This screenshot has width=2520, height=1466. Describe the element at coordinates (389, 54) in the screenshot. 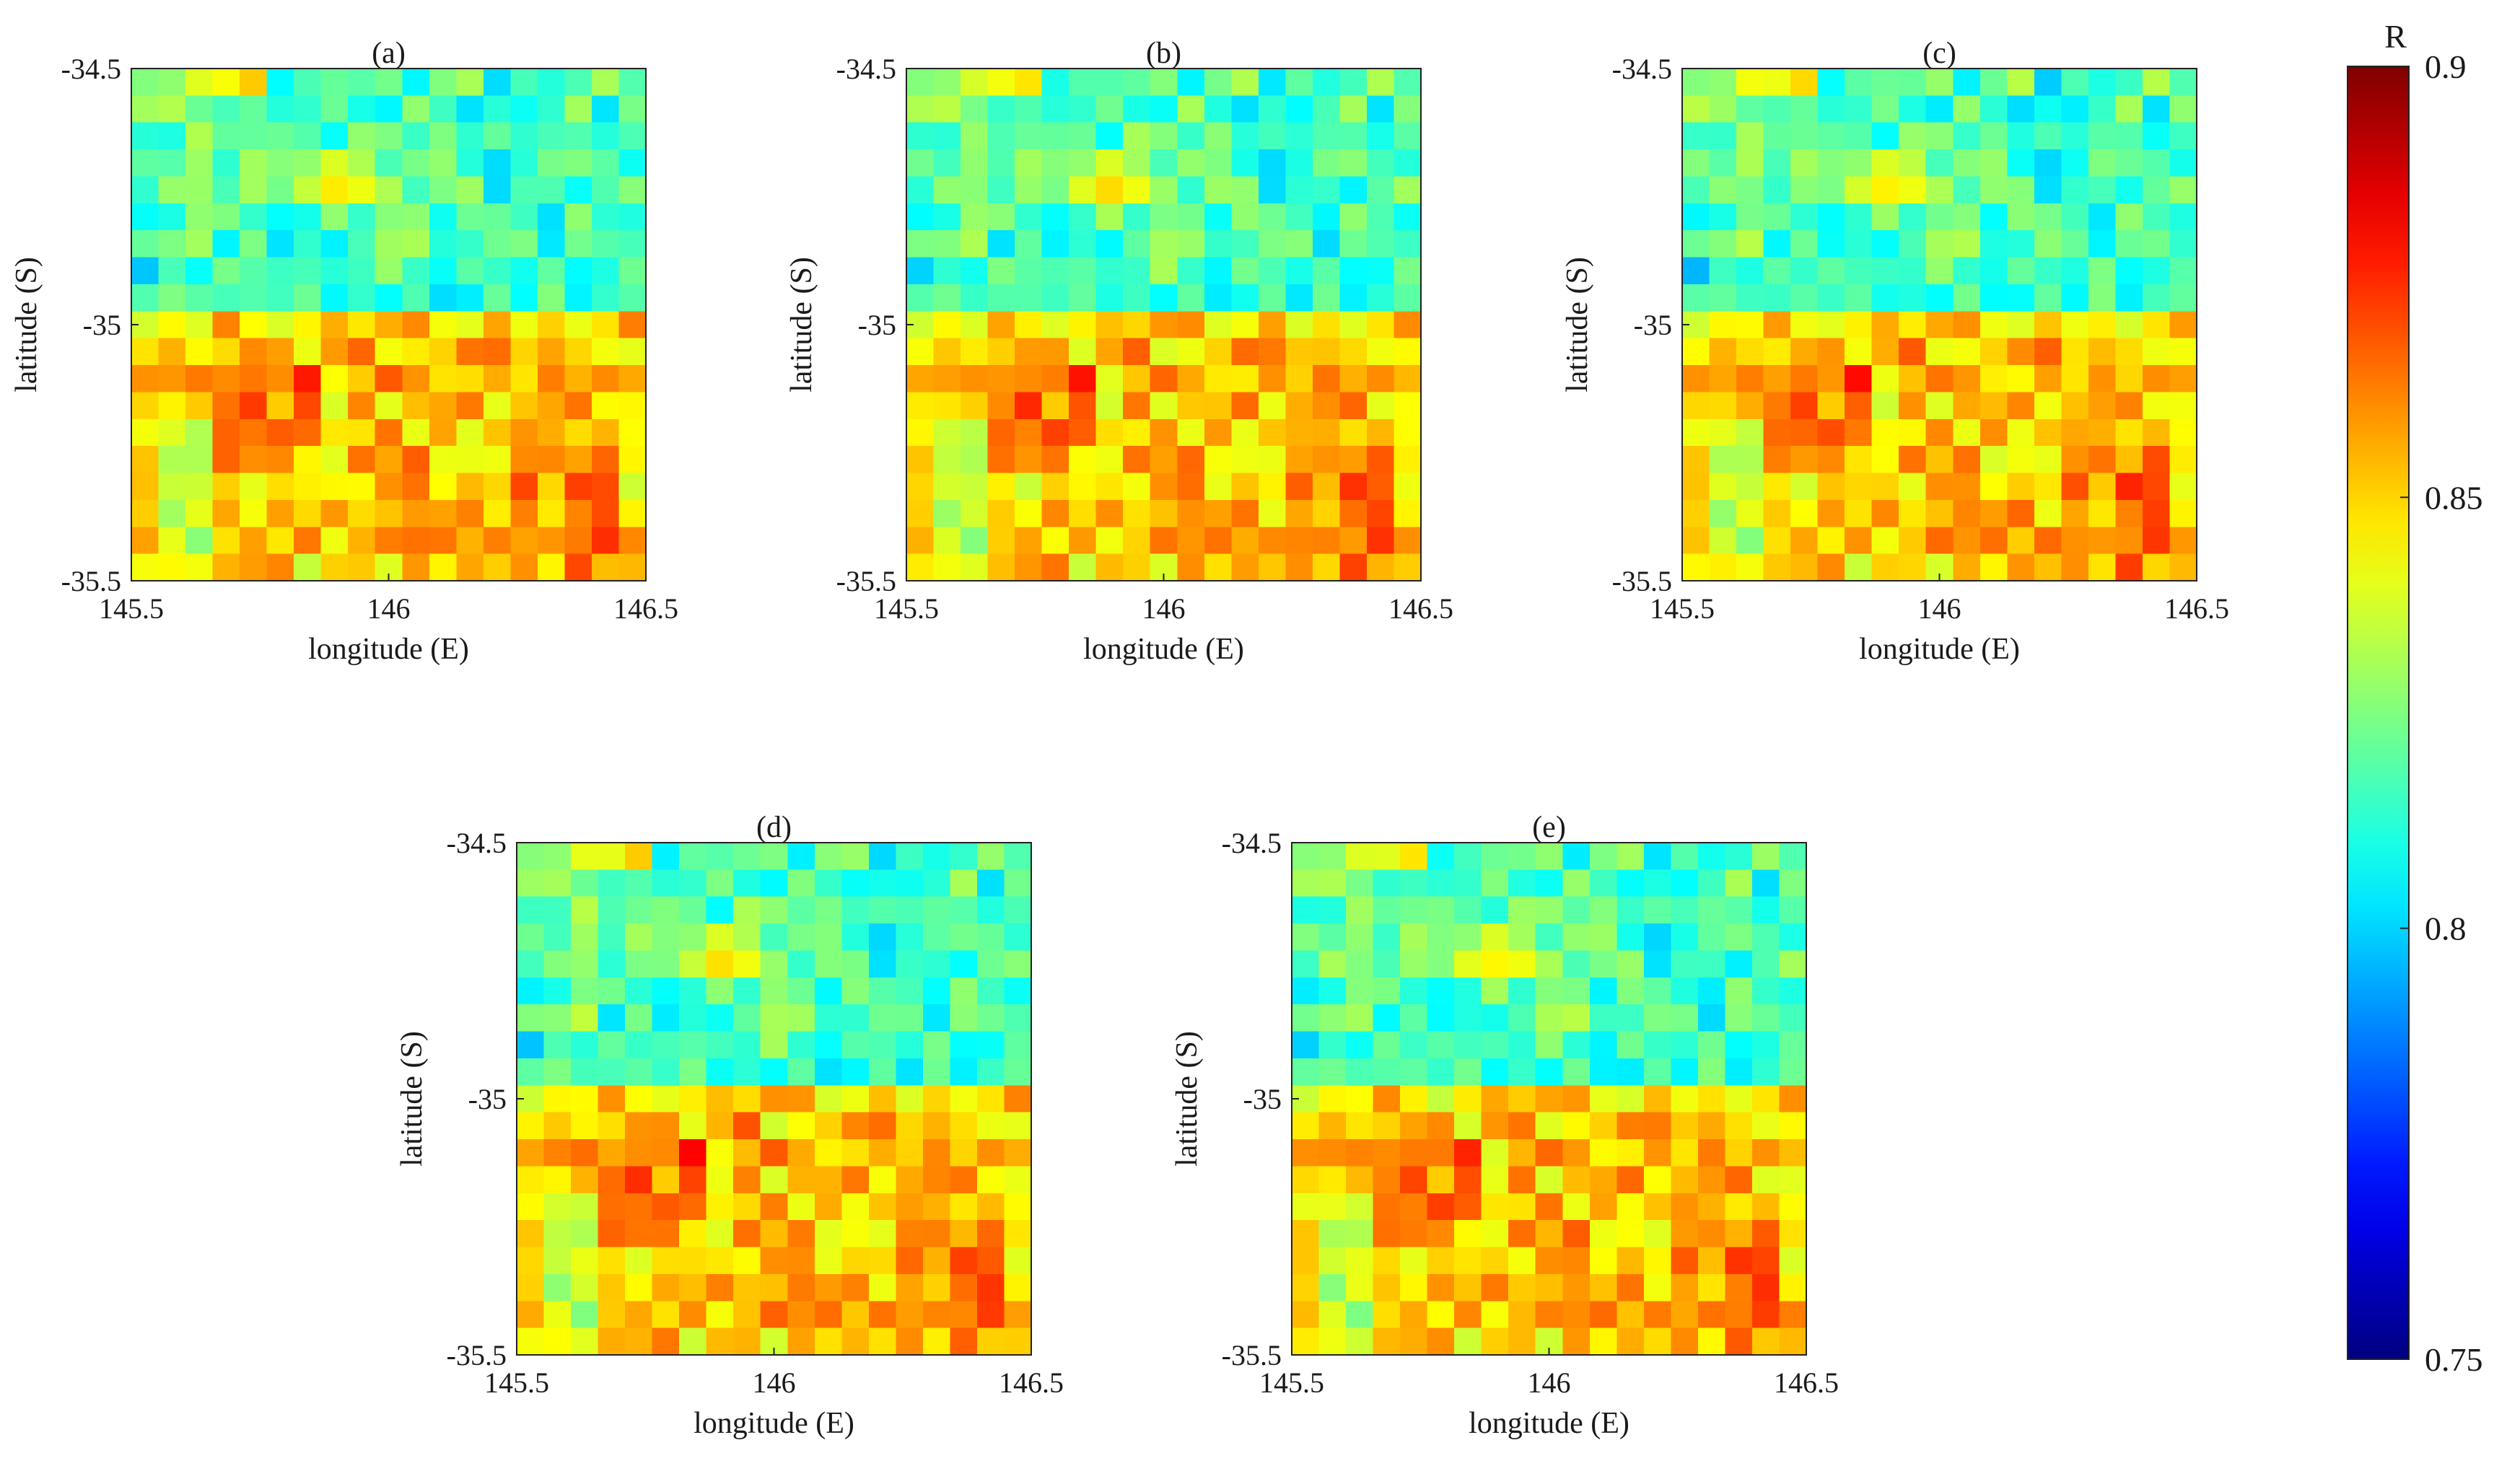

I see `panel-title: (a)` at that location.